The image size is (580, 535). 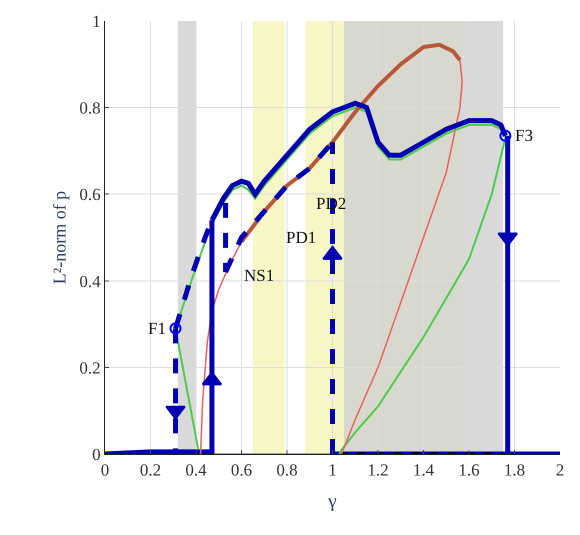 I want to click on annotation: NS1, so click(x=259, y=275).